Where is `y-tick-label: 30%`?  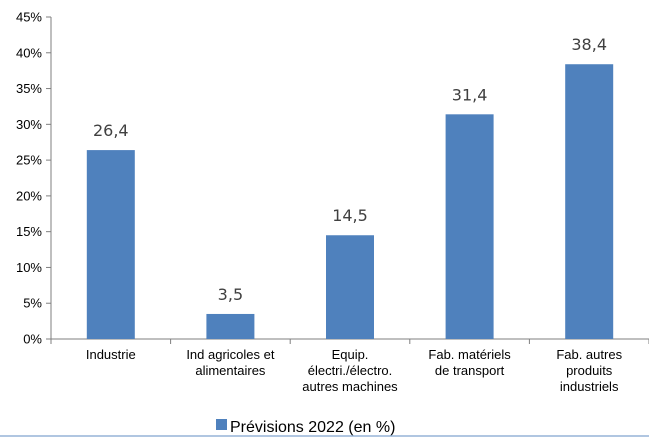 y-tick-label: 30% is located at coordinates (29, 124).